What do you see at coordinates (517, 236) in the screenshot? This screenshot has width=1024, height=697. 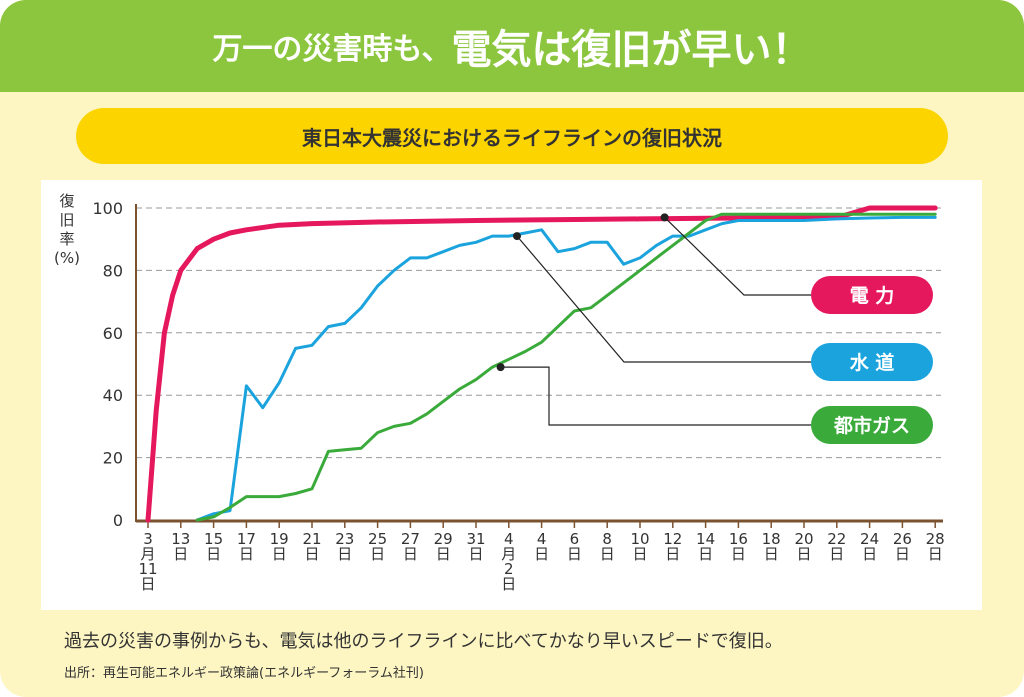 I see `marker-dot-water` at bounding box center [517, 236].